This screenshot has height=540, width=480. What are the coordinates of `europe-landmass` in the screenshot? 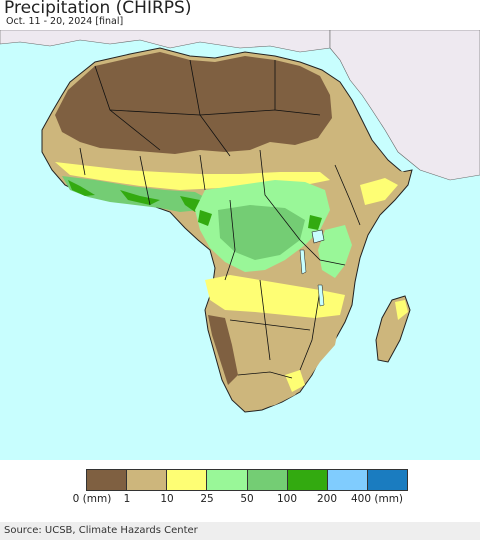 It's located at (165, 41).